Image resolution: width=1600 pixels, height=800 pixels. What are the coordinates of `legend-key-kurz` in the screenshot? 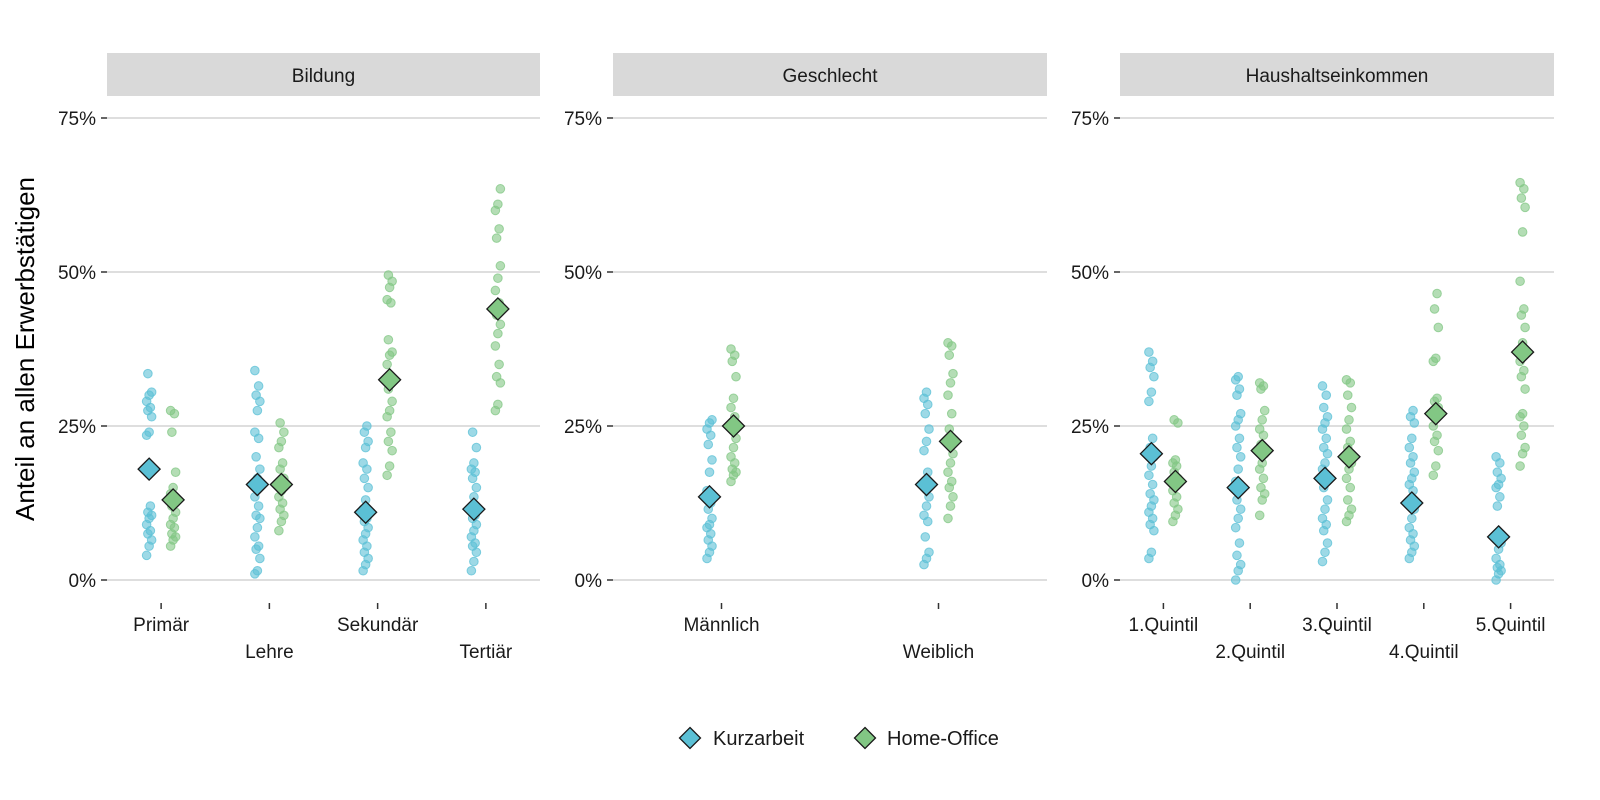 It's located at (690, 738).